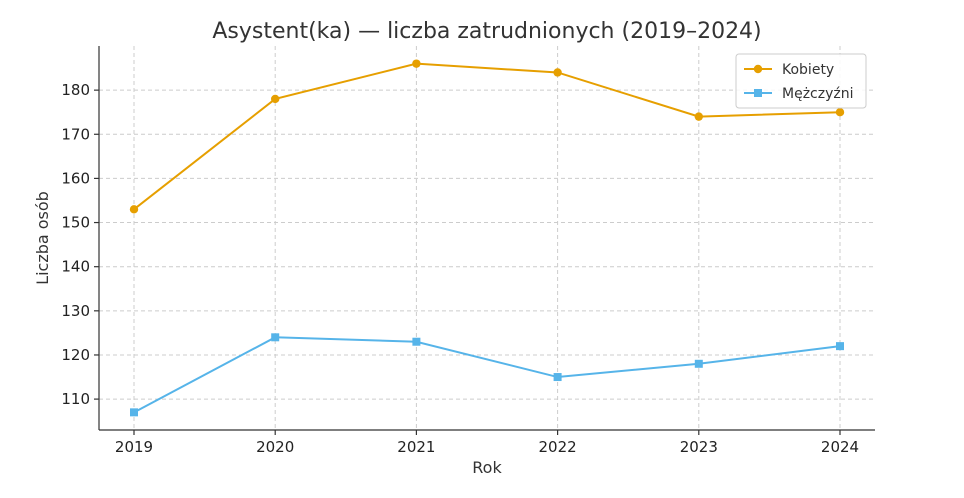  I want to click on x-axis-ticks: 2019 2020 2021 2022 2023 2024, so click(487, 443).